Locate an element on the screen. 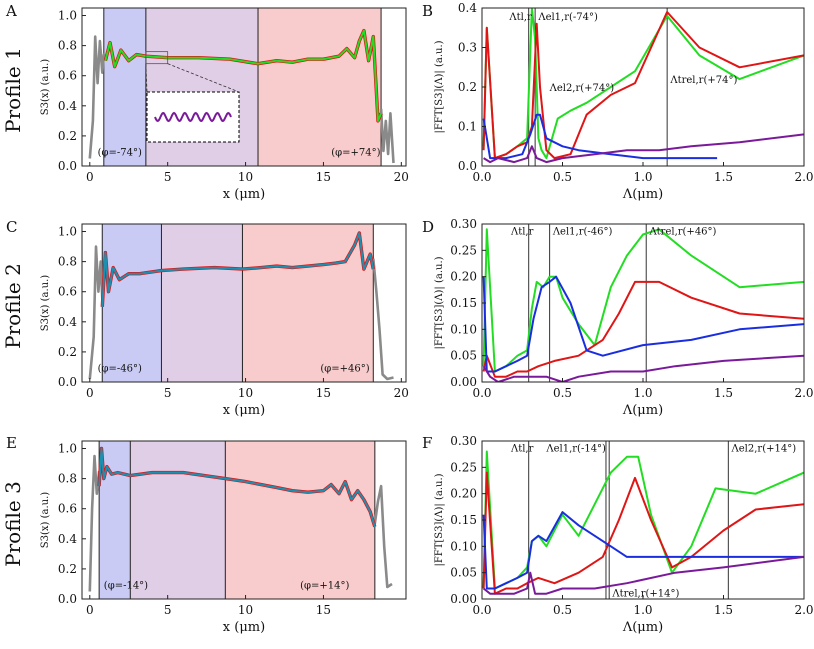 Image resolution: width=814 pixels, height=649 pixels. y-tick-label: 0.30 is located at coordinates (463, 441).